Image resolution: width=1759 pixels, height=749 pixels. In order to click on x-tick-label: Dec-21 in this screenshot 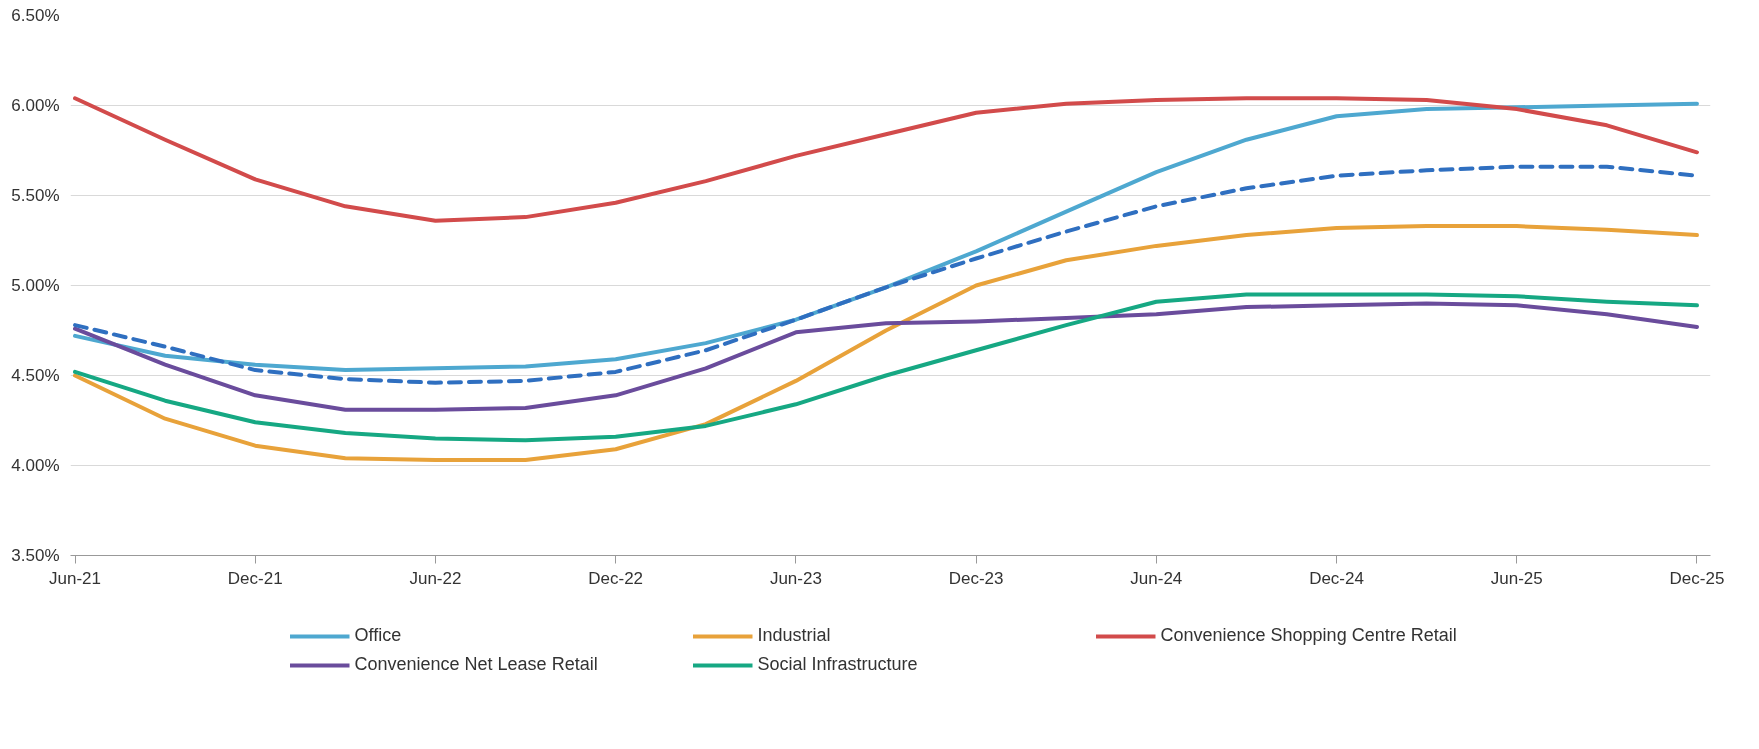, I will do `click(255, 578)`.